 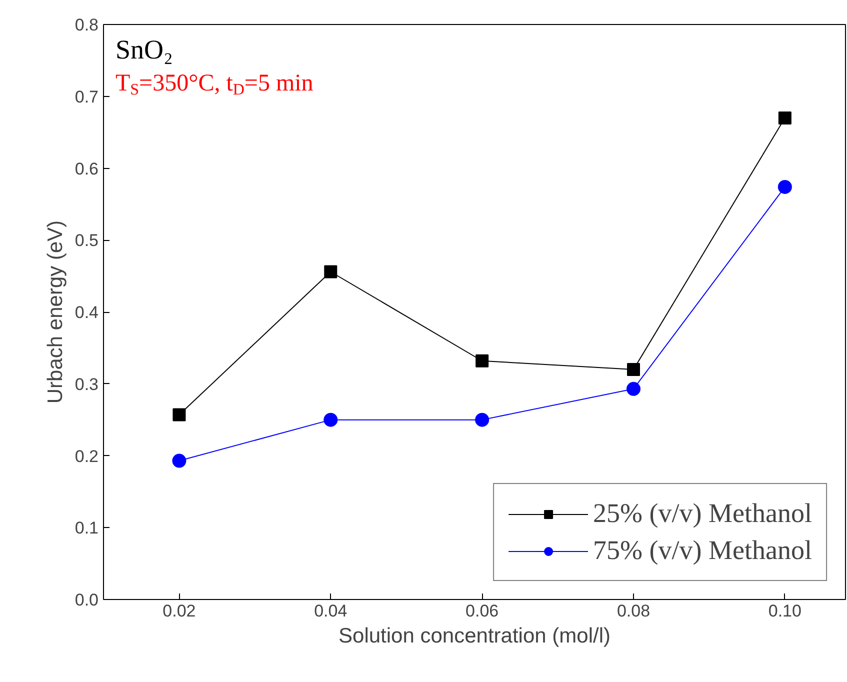 What do you see at coordinates (702, 513) in the screenshot?
I see `legend-label: 25% (v/v) Methanol` at bounding box center [702, 513].